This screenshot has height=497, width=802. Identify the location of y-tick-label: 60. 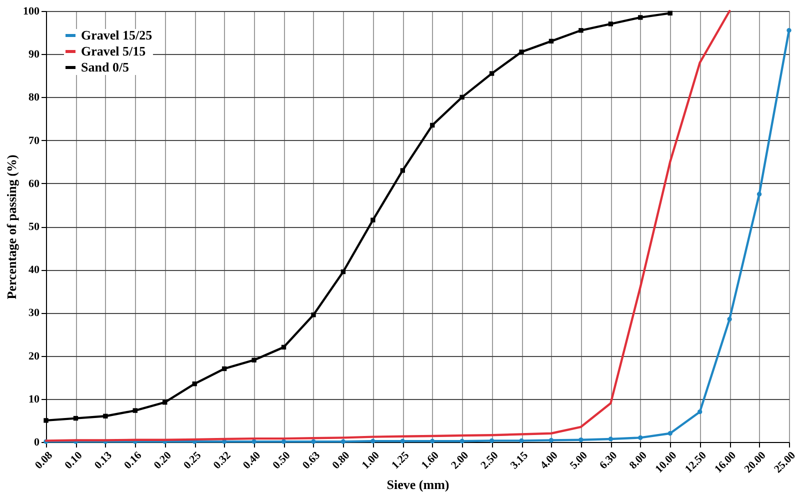
(34, 184).